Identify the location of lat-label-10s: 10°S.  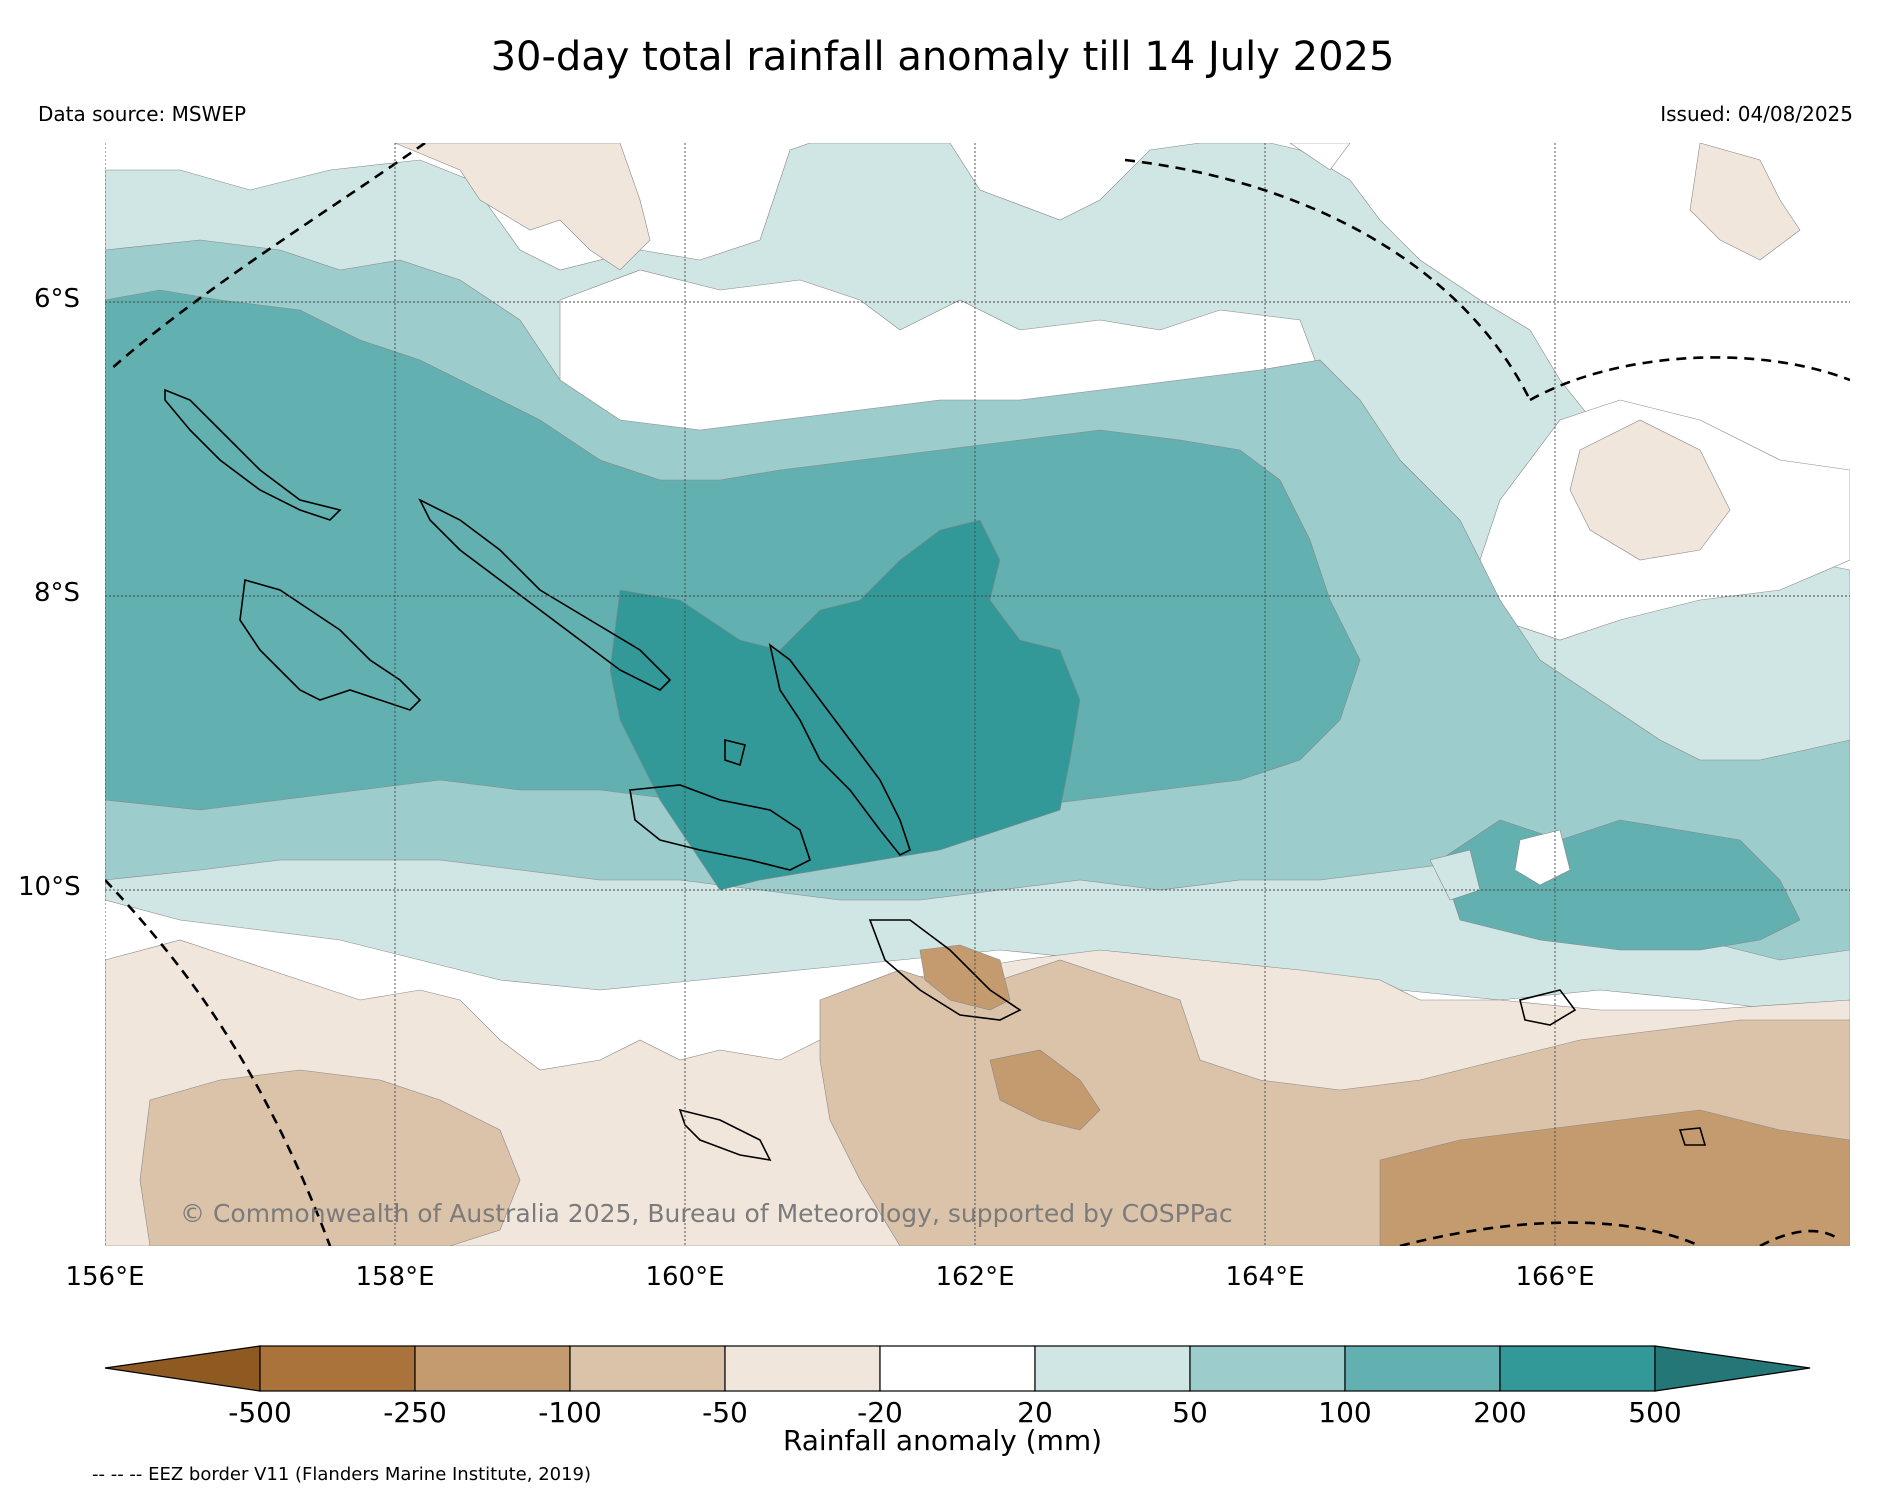
(49, 887).